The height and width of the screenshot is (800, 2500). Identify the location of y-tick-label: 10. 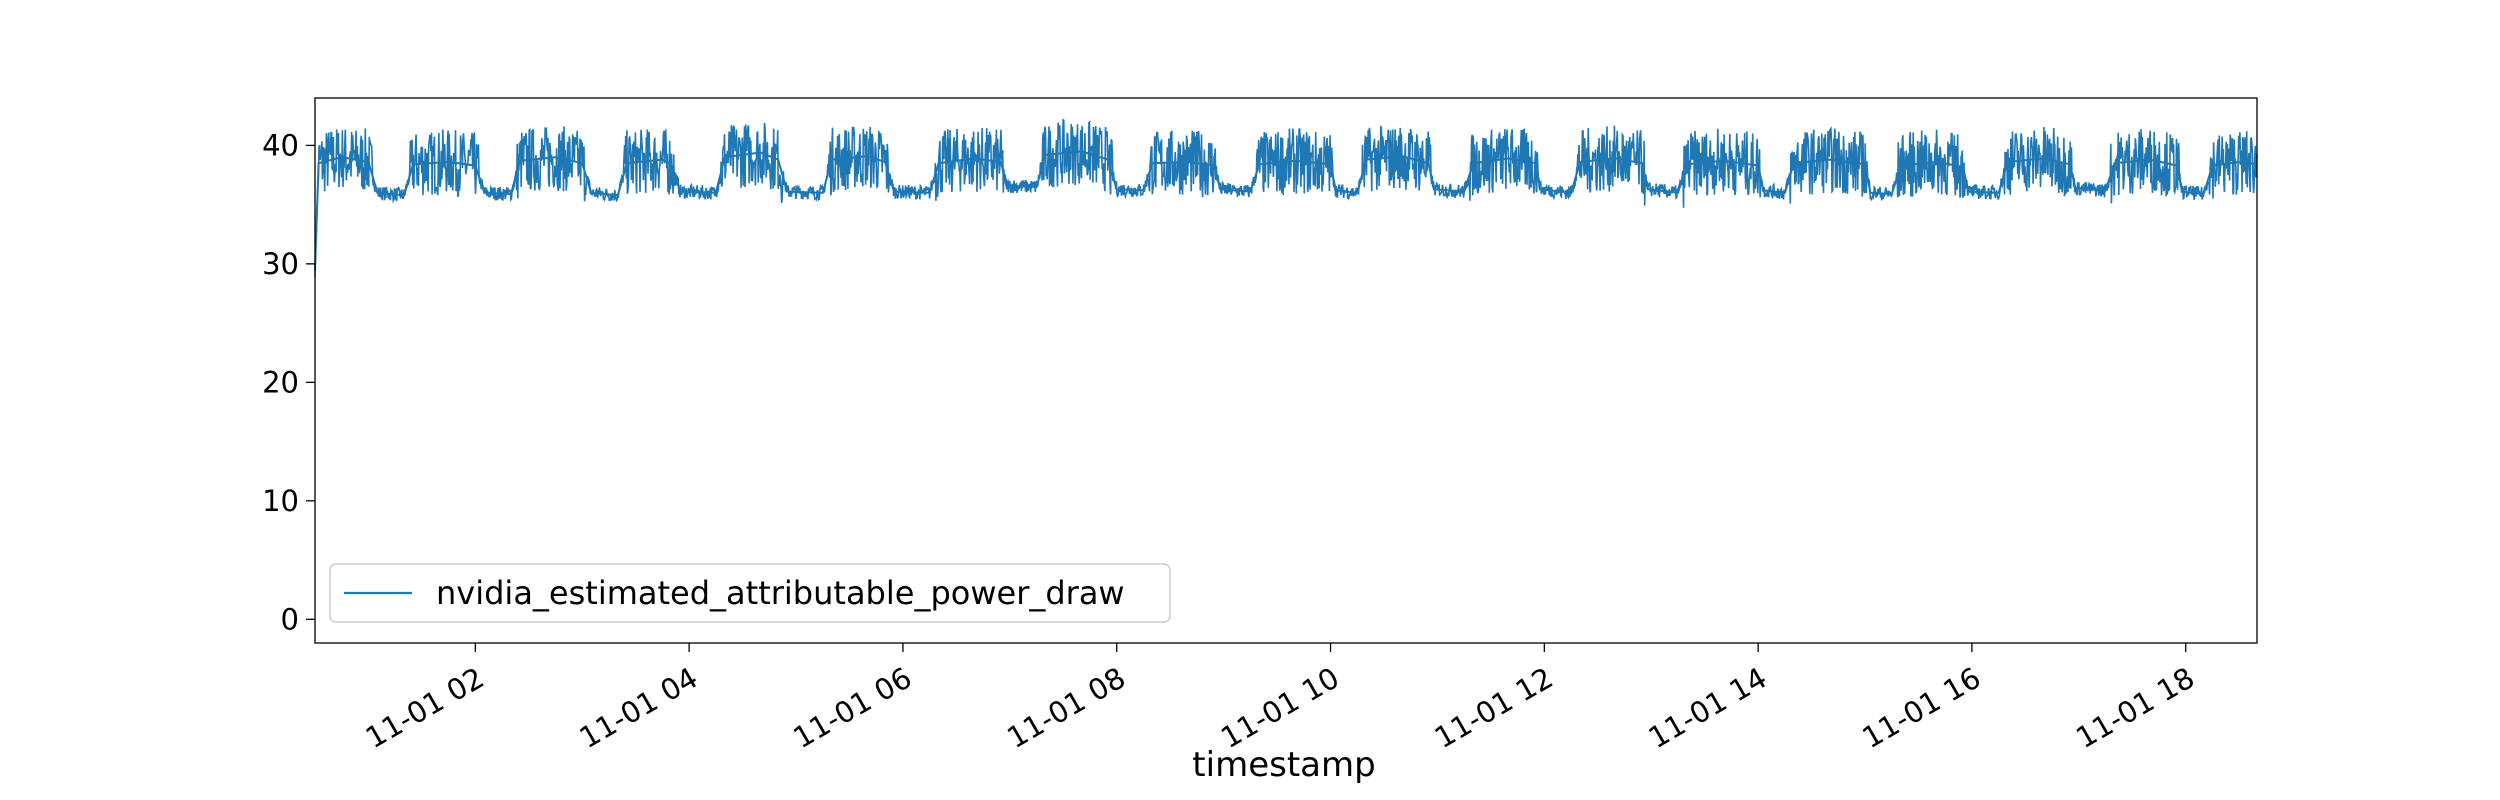
(280, 501).